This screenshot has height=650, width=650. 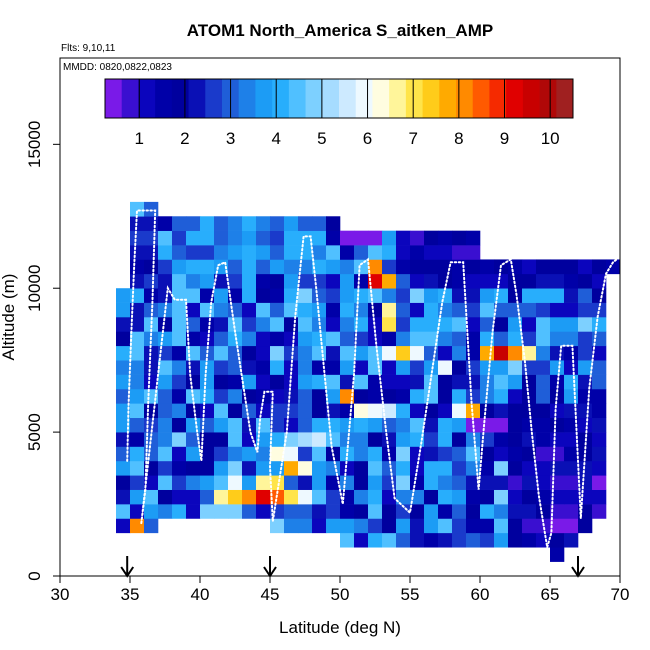 I want to click on y-tick-label: 0, so click(x=34, y=575).